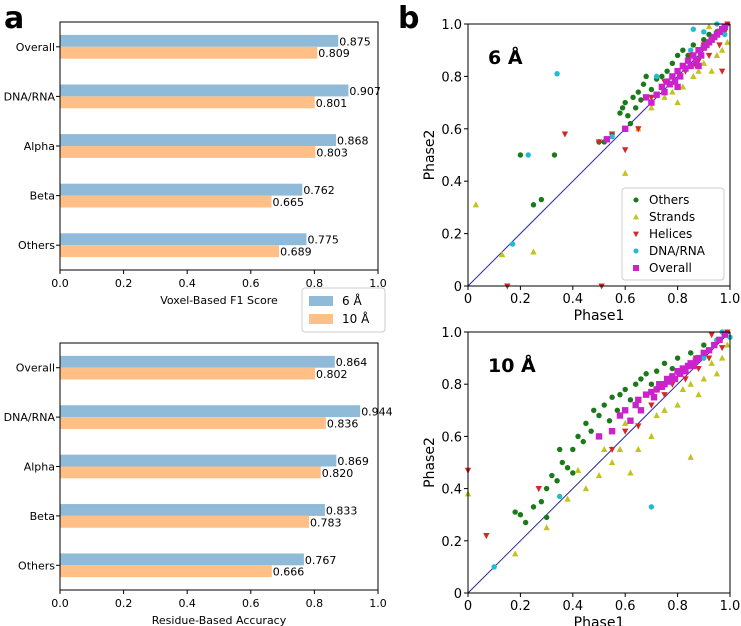  Describe the element at coordinates (289, 572) in the screenshot. I see `bar-value-label: 0.666` at that location.